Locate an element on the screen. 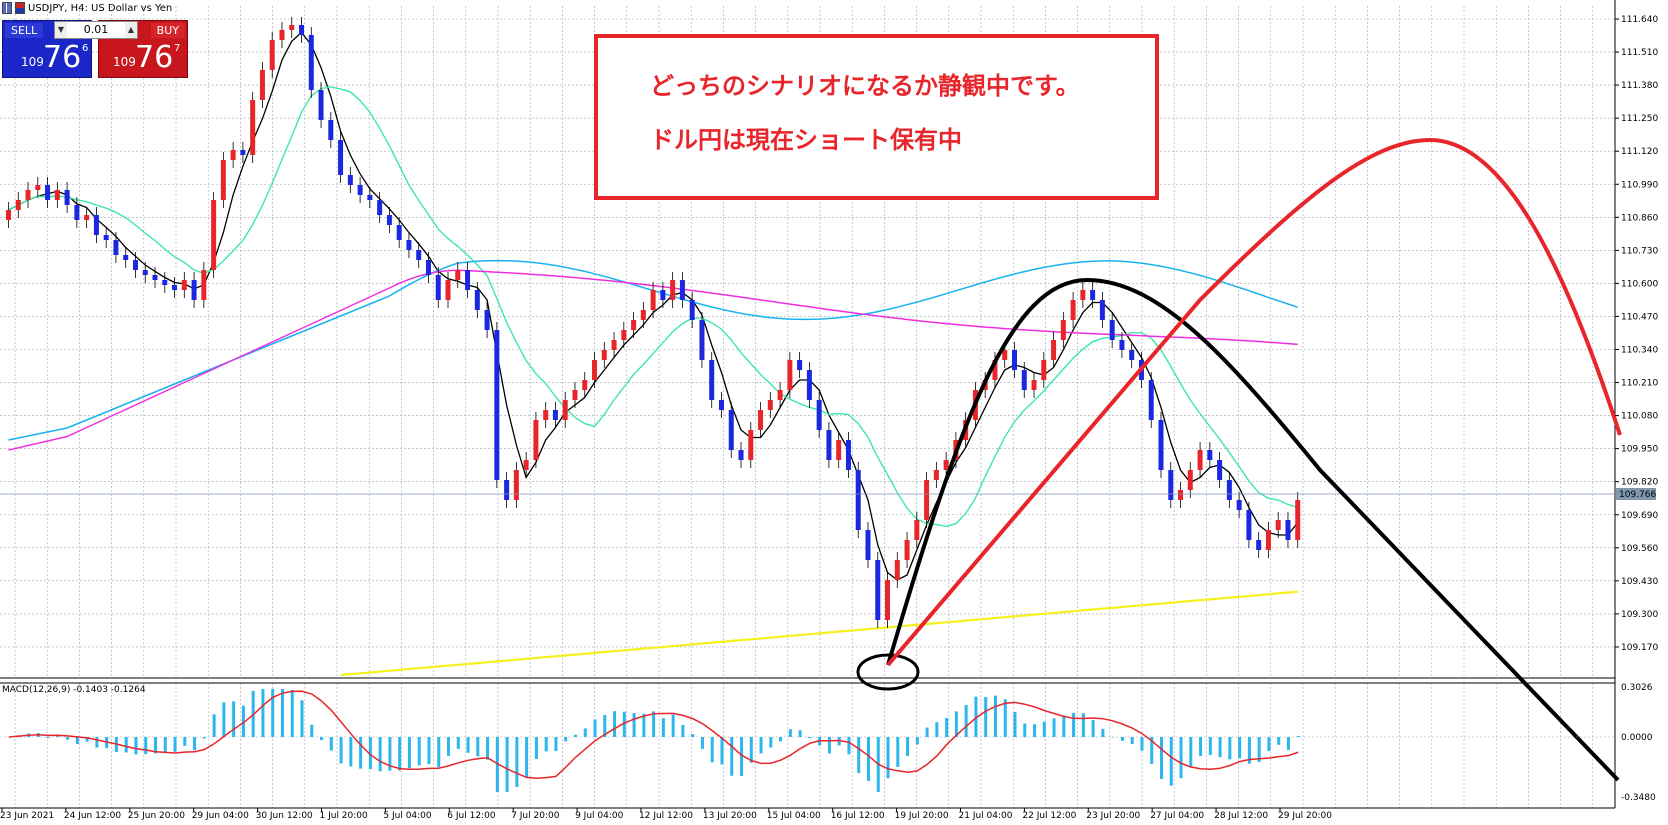 The image size is (1668, 825). time-tick-label: 29 Jul 20:00 is located at coordinates (1305, 816).